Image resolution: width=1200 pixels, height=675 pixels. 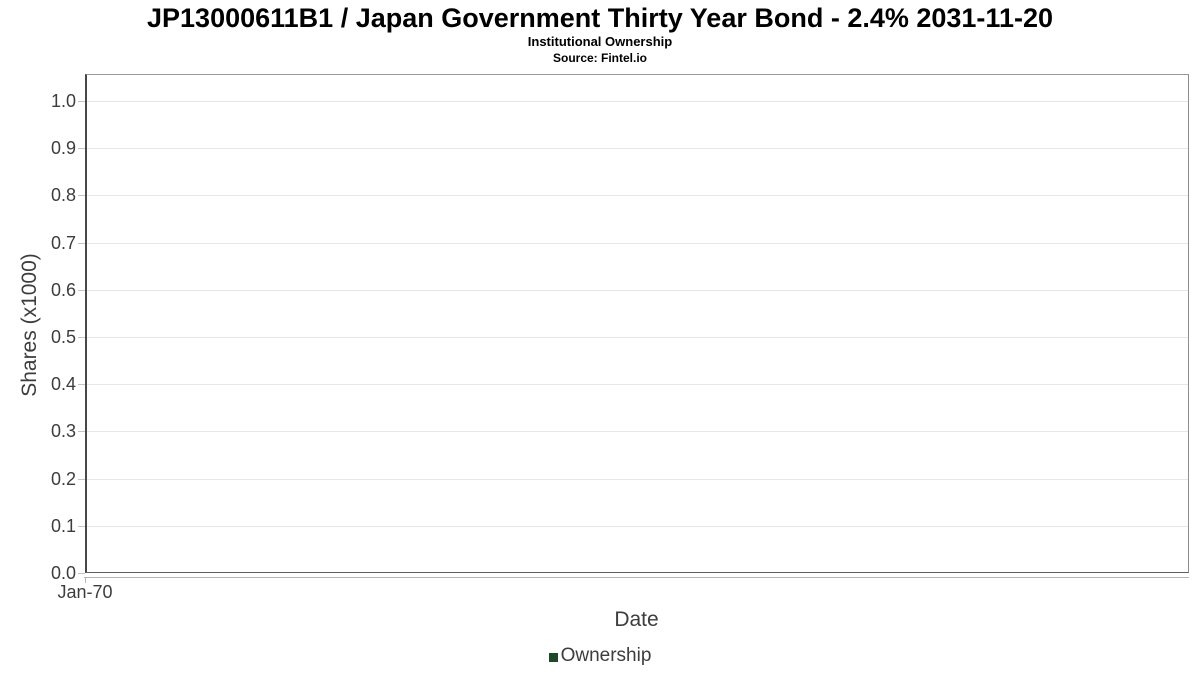 What do you see at coordinates (599, 58) in the screenshot?
I see `chart-source: Source: Fintel.io` at bounding box center [599, 58].